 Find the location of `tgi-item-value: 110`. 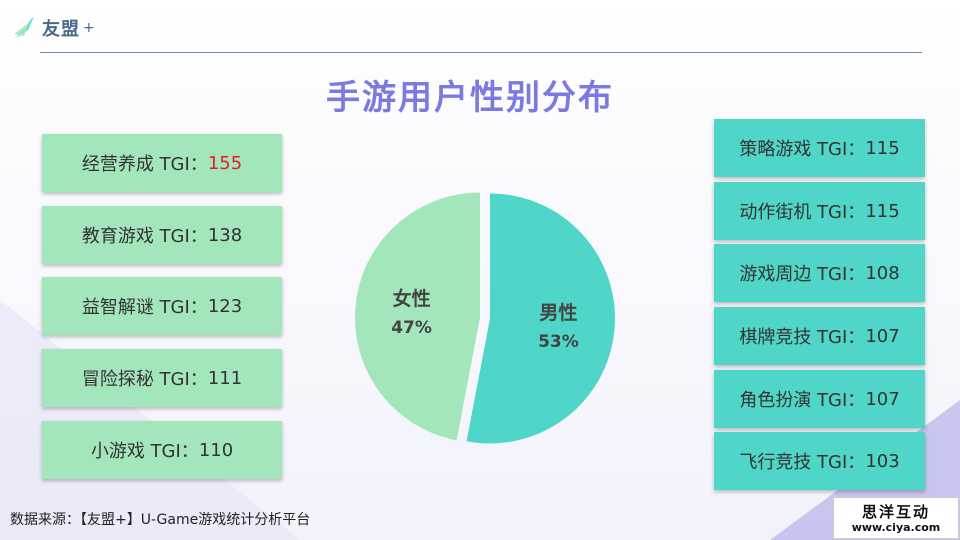

tgi-item-value: 110 is located at coordinates (216, 450).